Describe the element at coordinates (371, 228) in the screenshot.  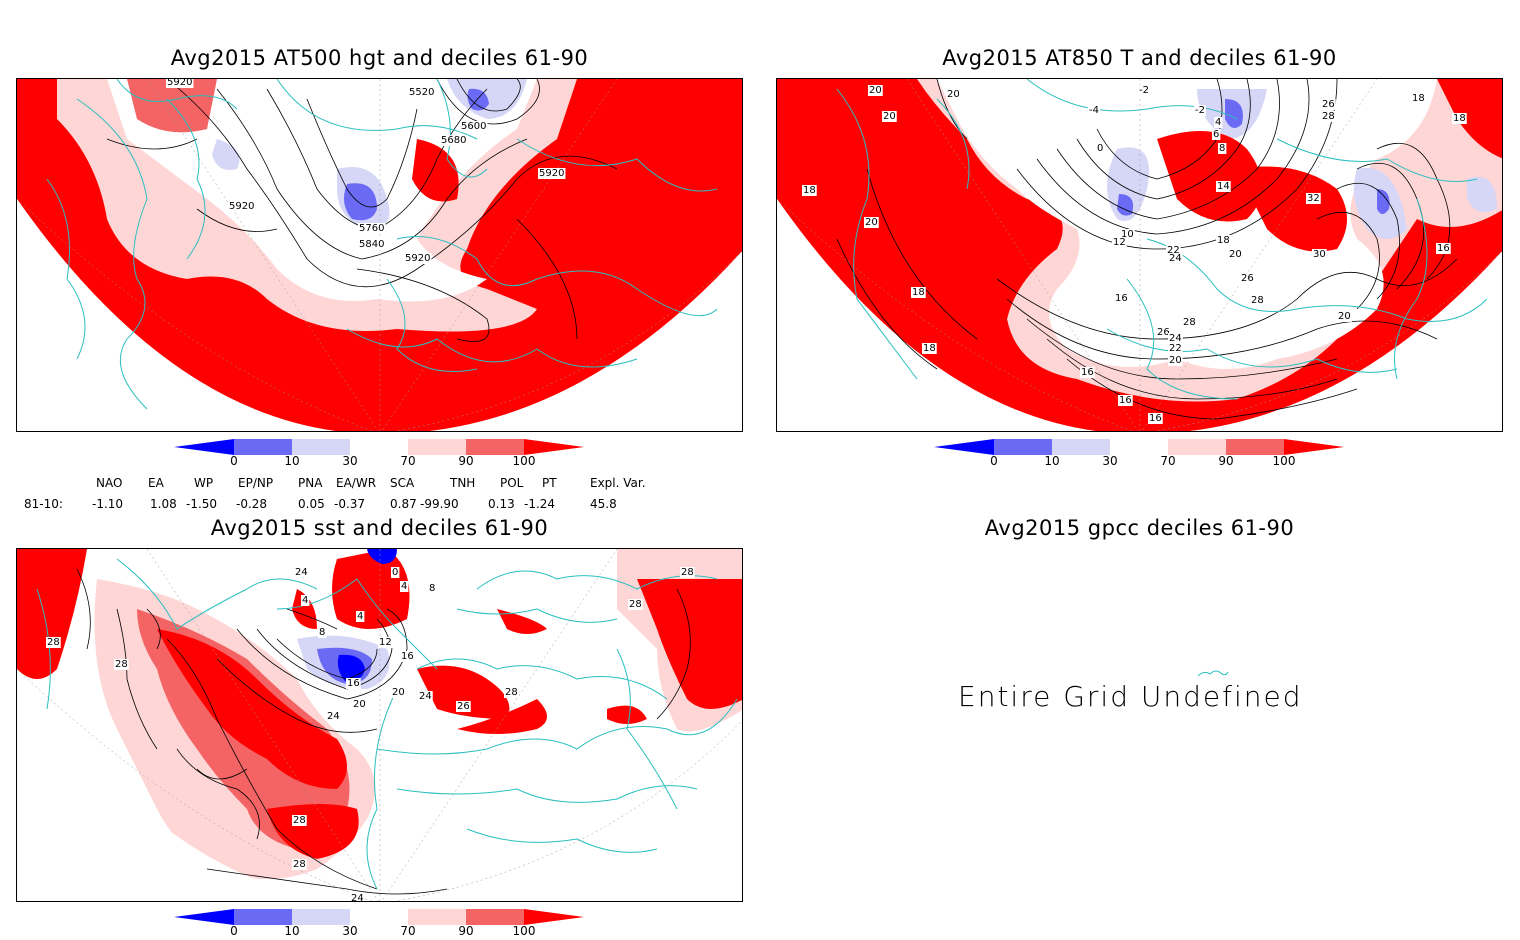
I see `contour-label: 5760` at that location.